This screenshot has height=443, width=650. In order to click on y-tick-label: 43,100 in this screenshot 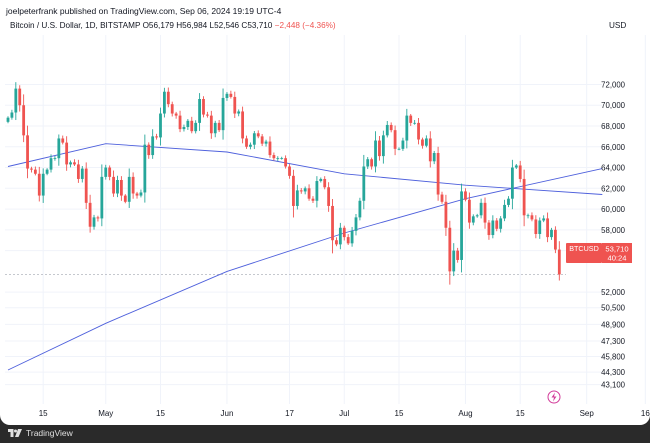, I will do `click(613, 385)`.